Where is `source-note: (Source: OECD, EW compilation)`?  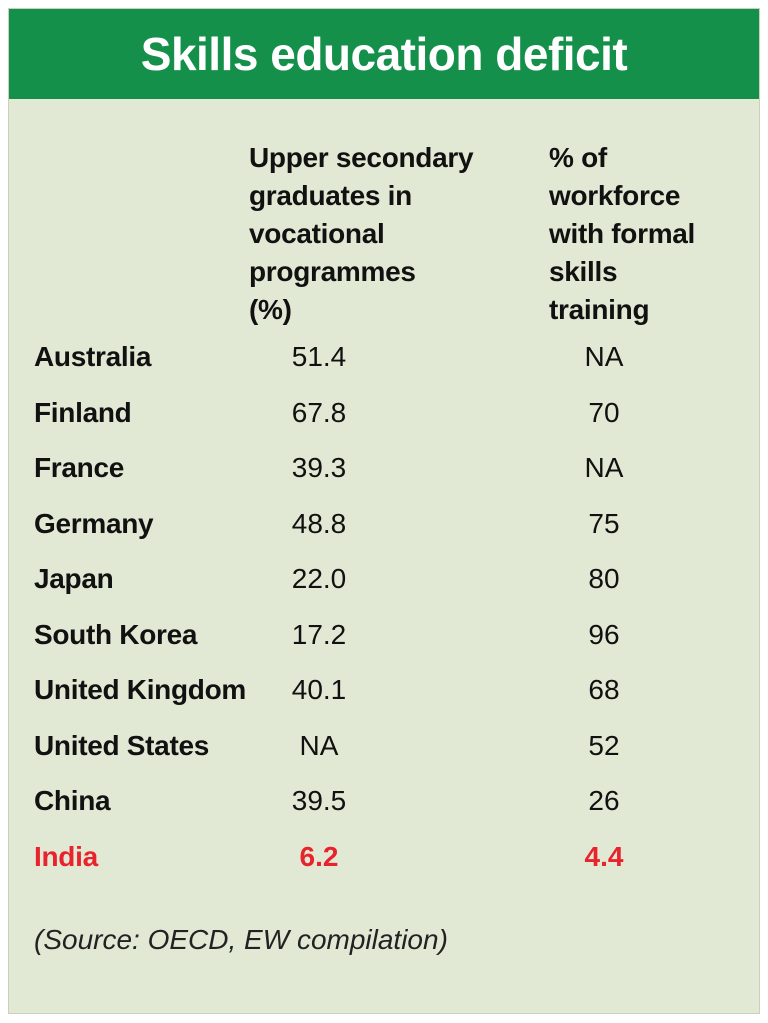
source-note: (Source: OECD, EW compilation) is located at coordinates (241, 939).